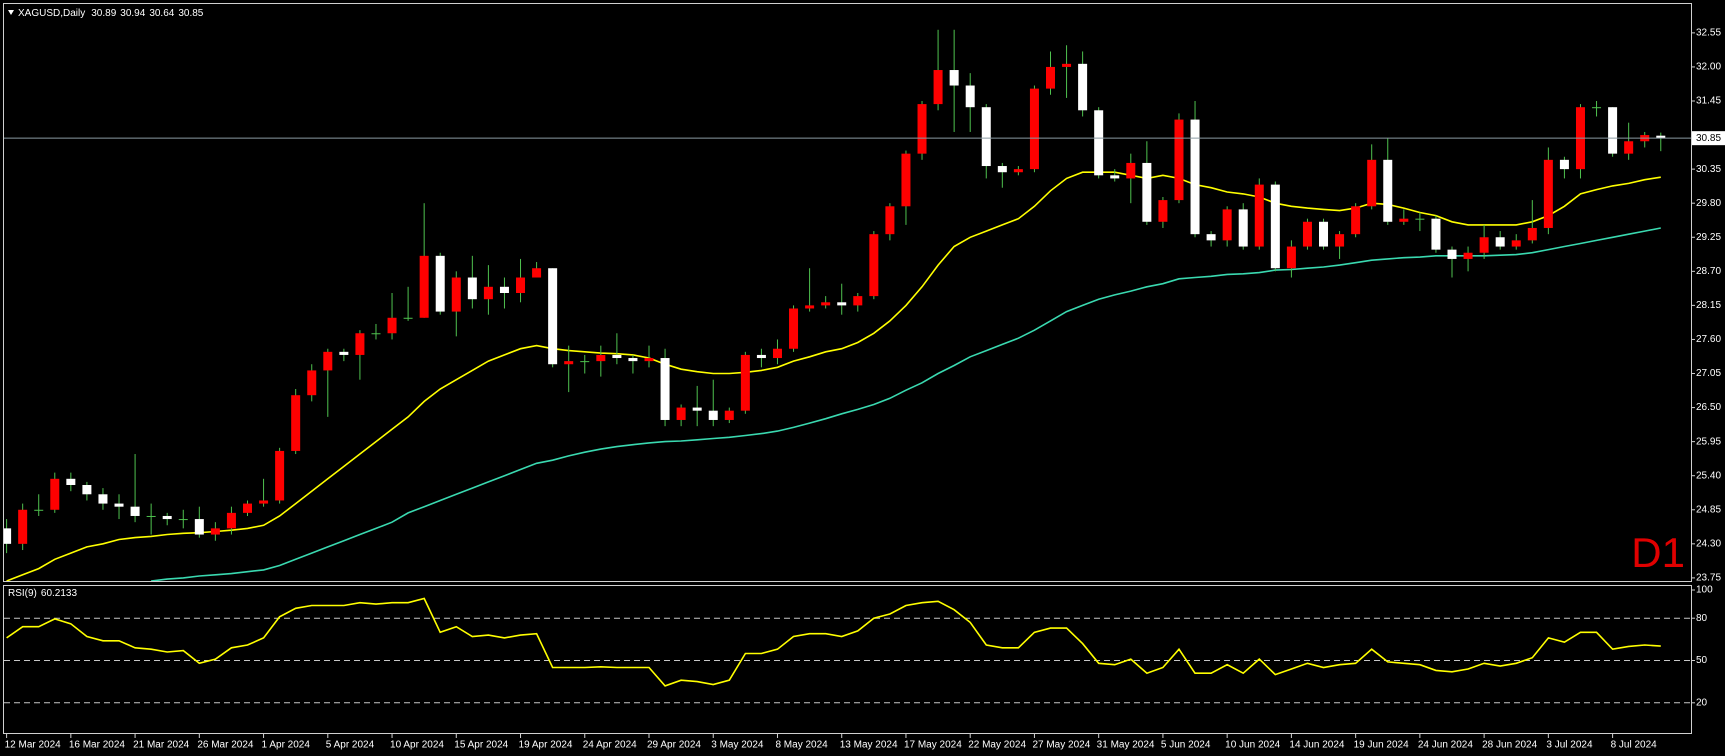  Describe the element at coordinates (1708, 373) in the screenshot. I see `y-tick-label: 27.05` at that location.